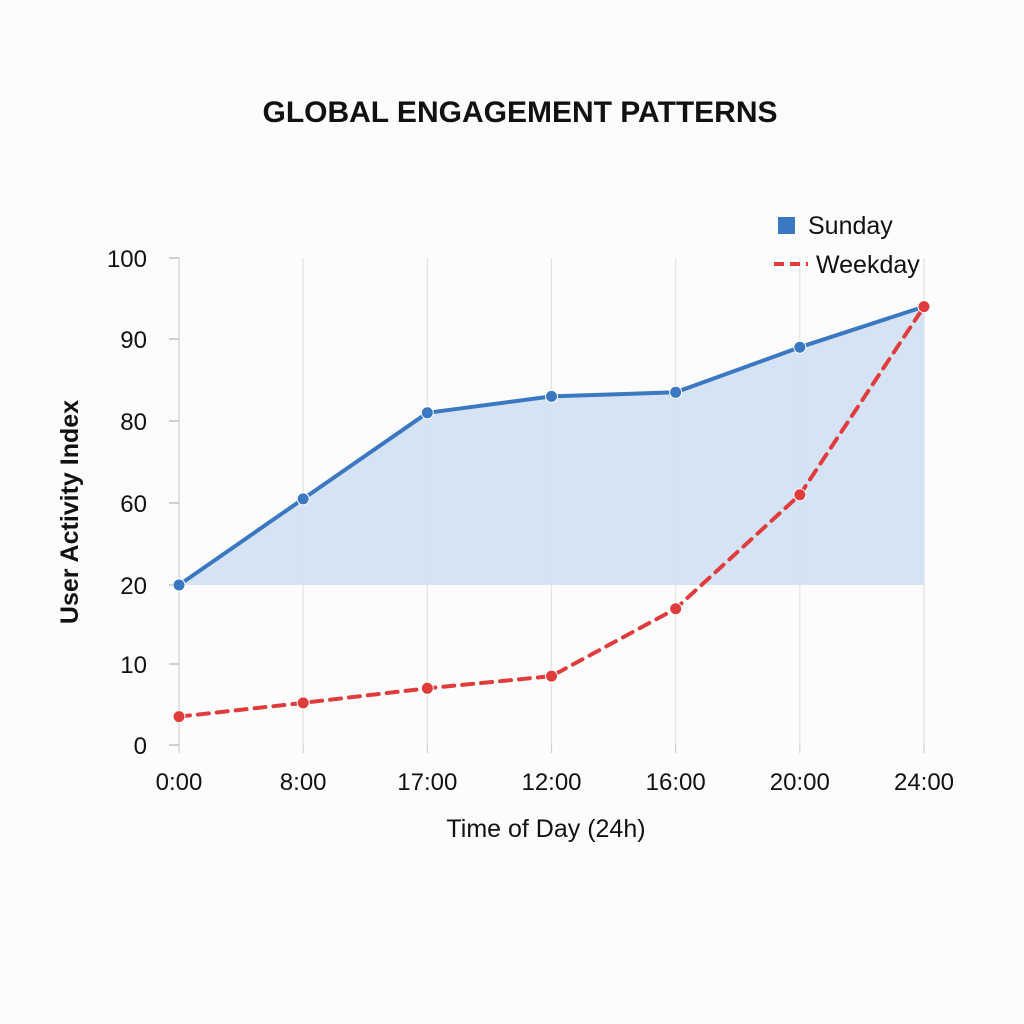 The image size is (1024, 1024). I want to click on y-tick-label: 90, so click(133, 340).